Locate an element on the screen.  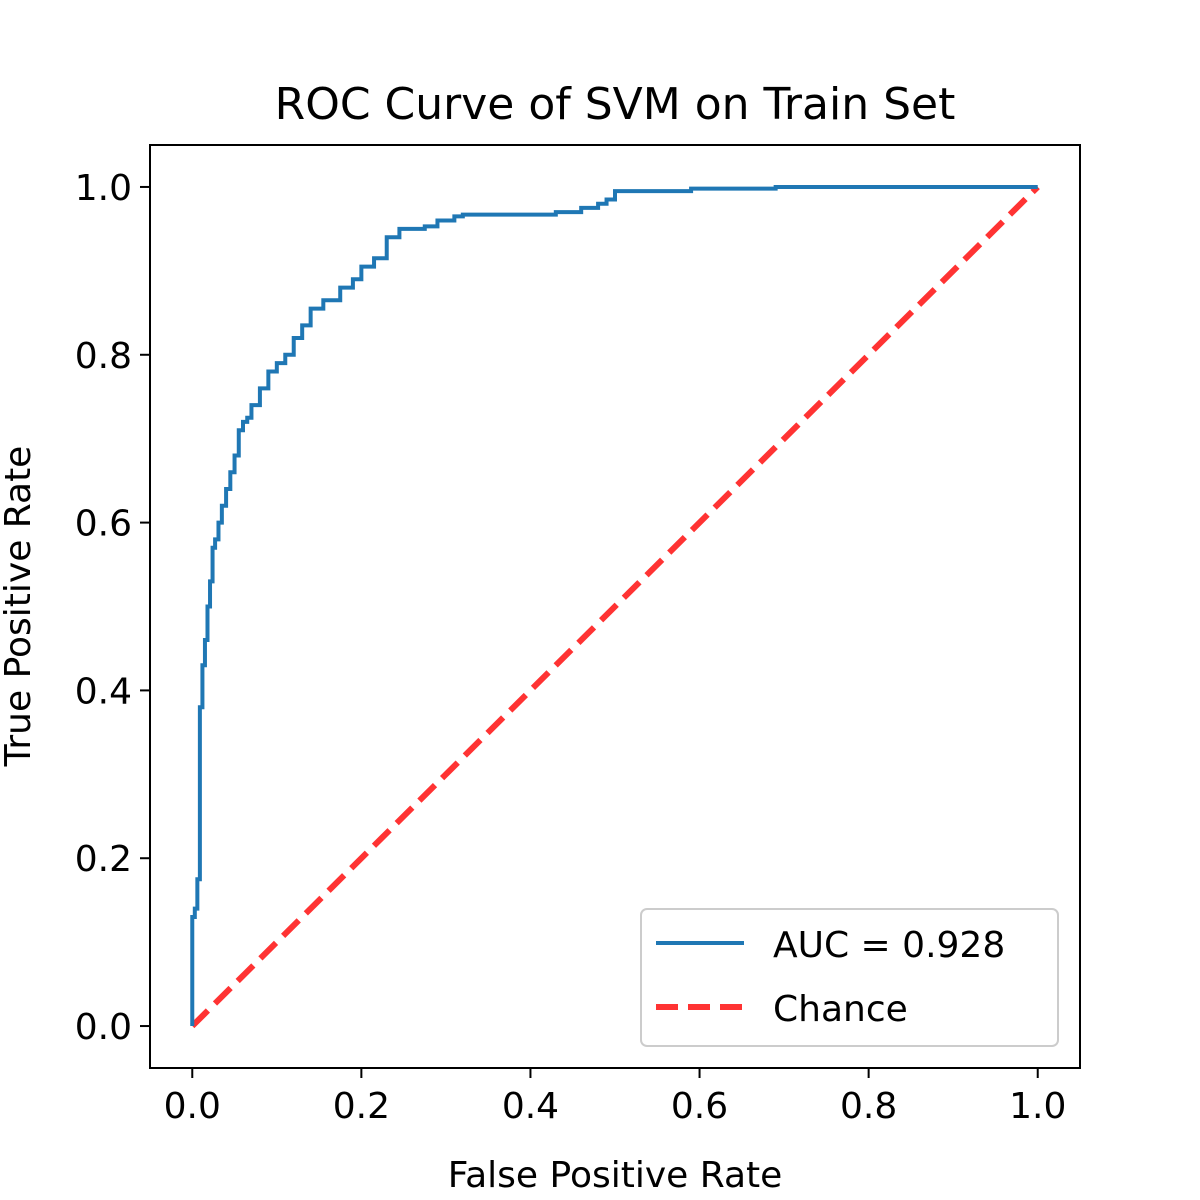
chart-title: ROC Curve of SVM on Train Set is located at coordinates (615, 104).